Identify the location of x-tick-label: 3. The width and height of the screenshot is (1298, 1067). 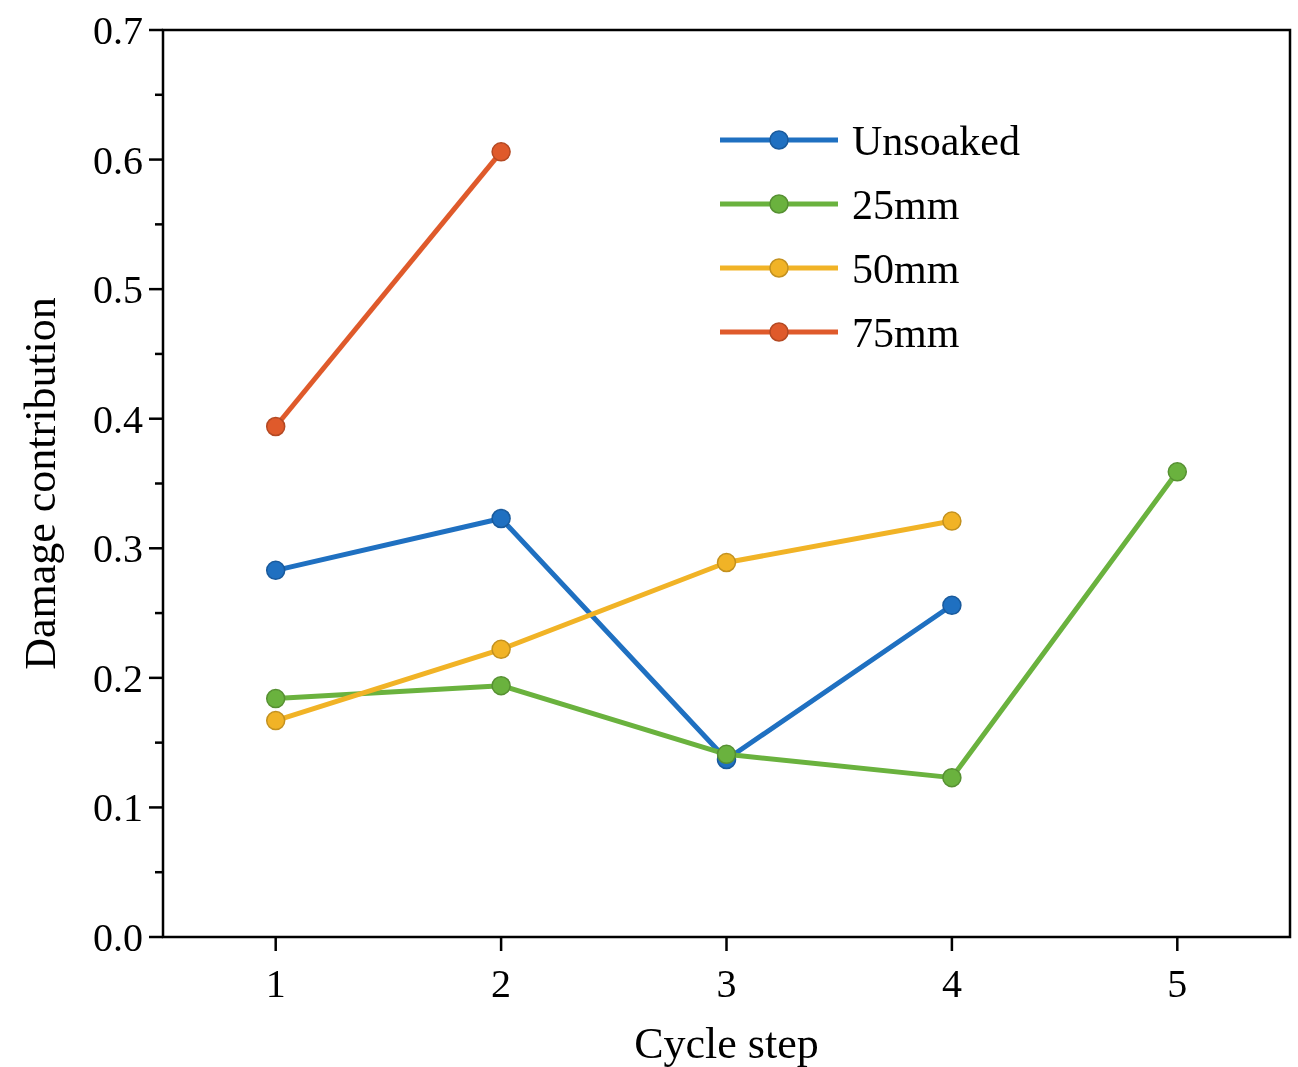
(726, 983).